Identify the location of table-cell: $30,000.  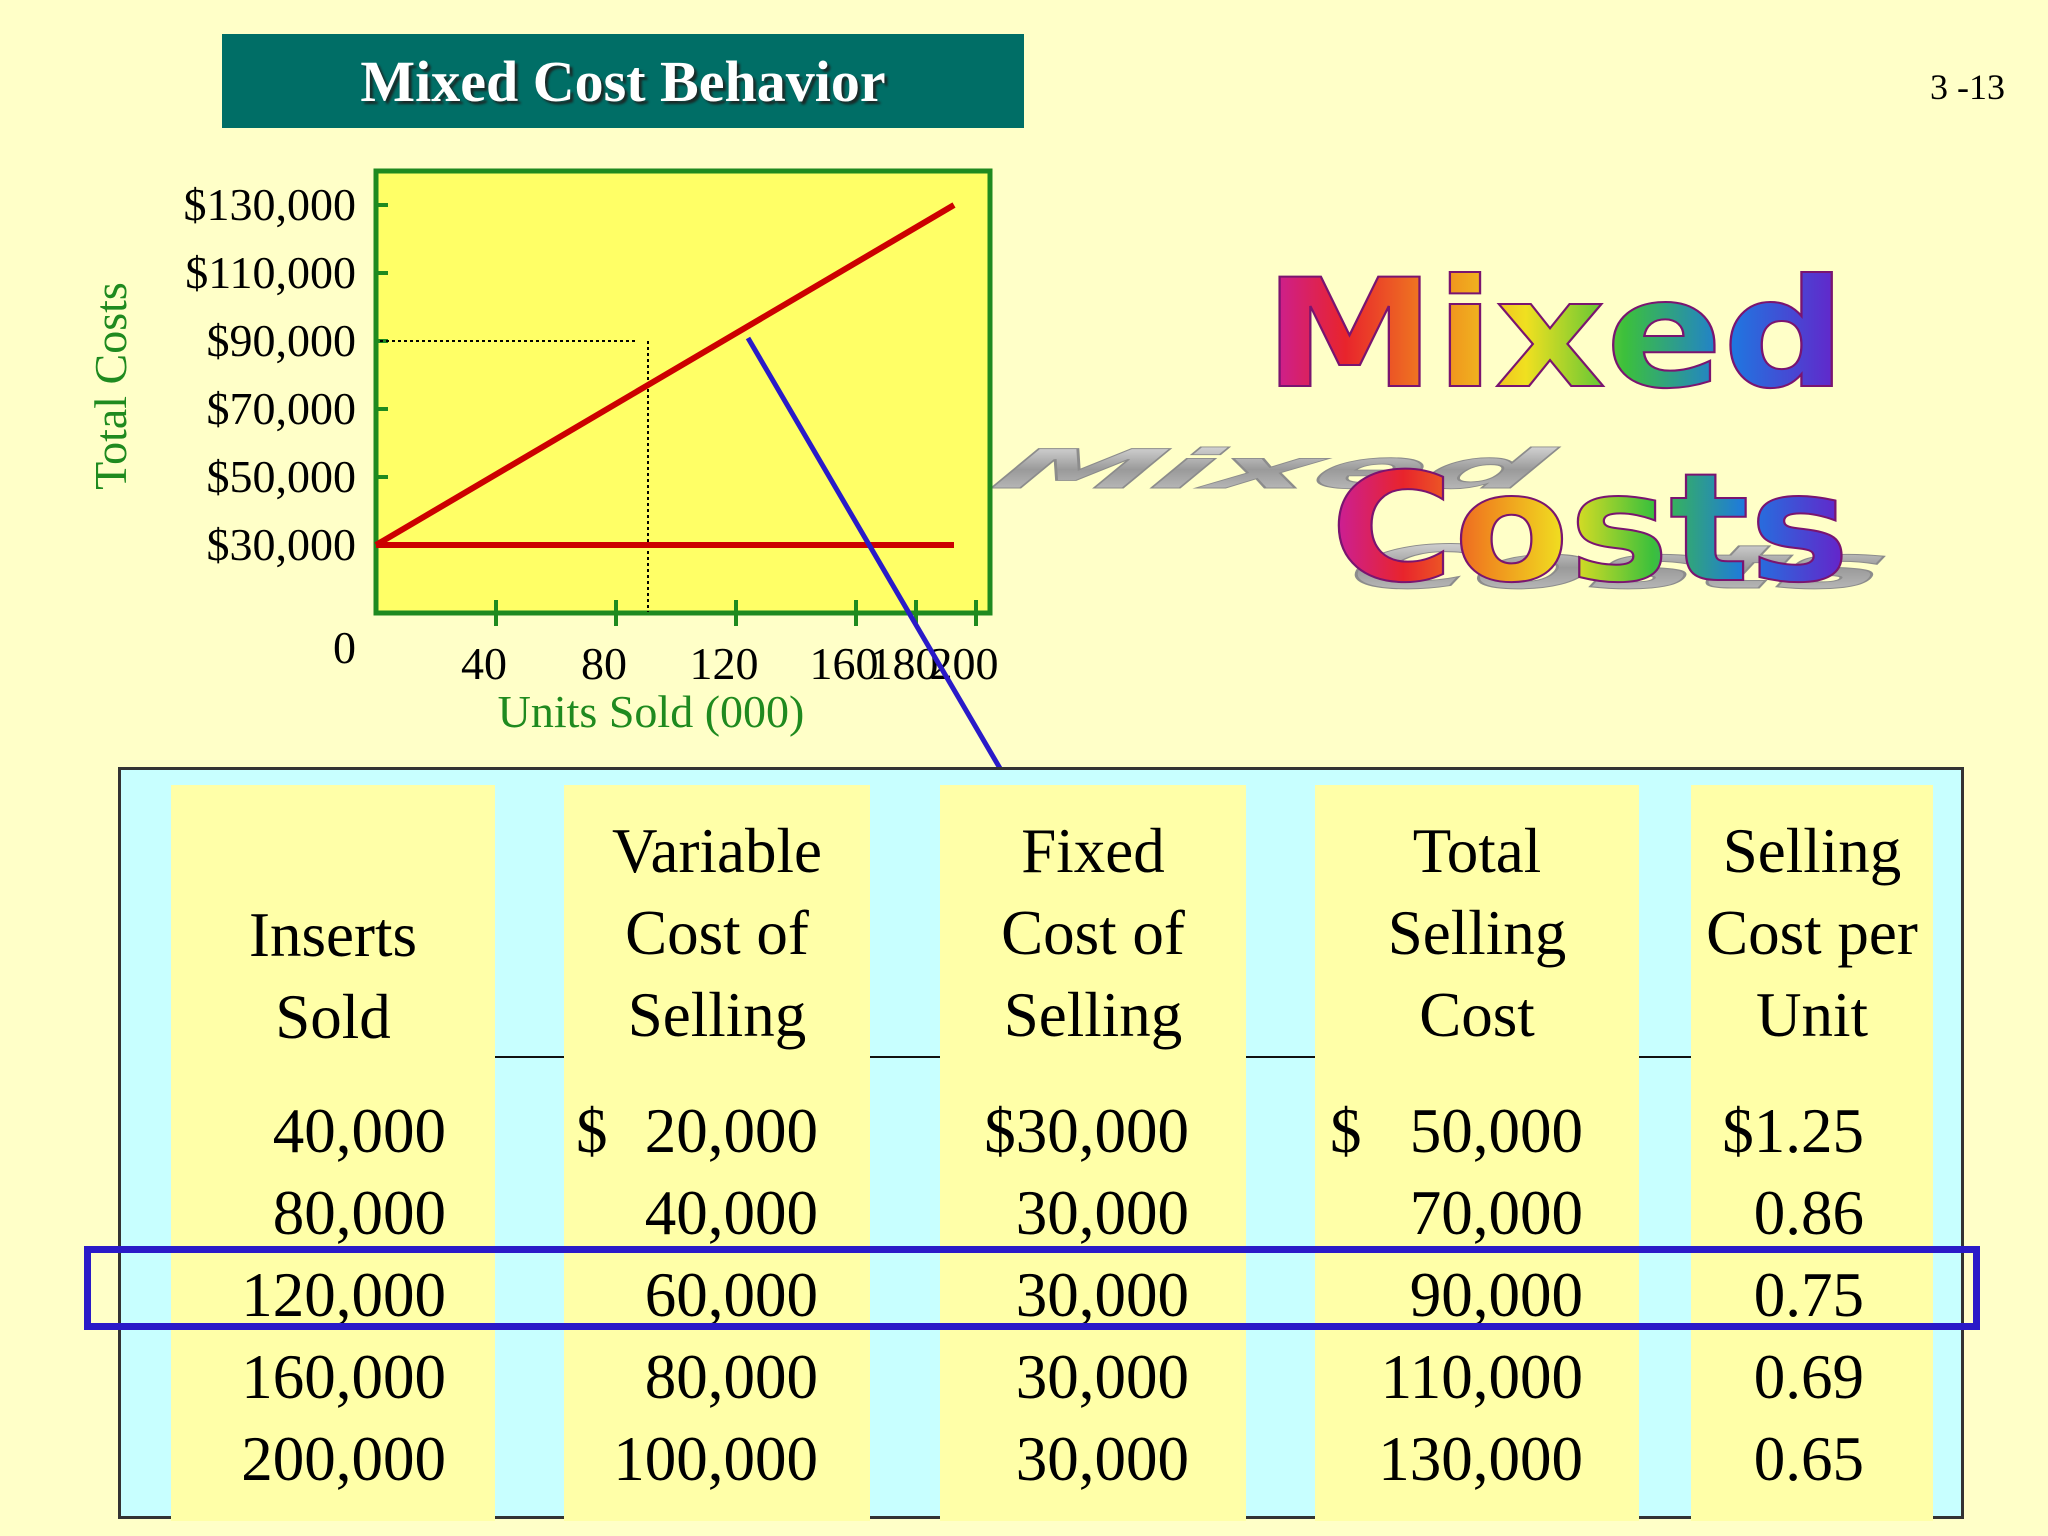
(1086, 1131).